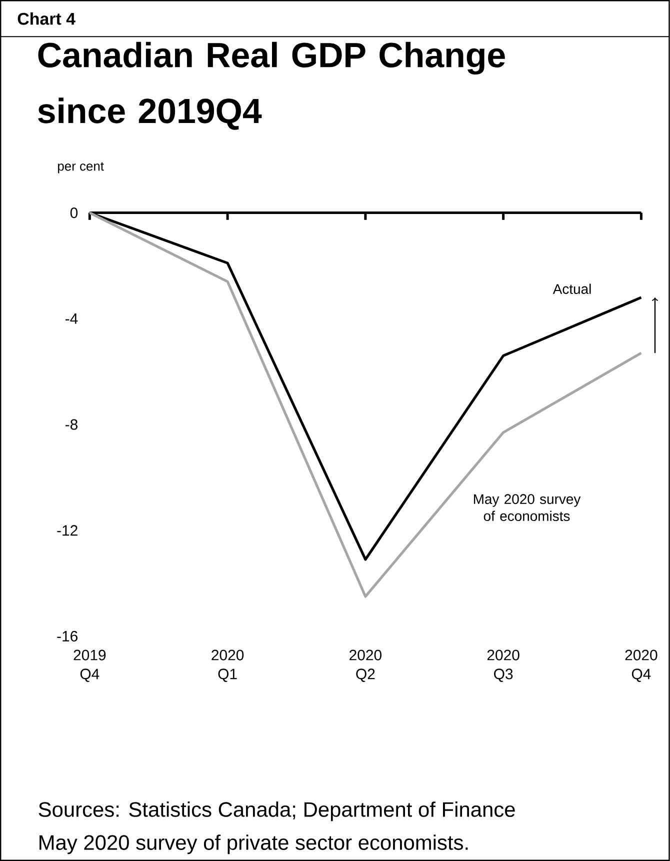 This screenshot has width=670, height=861. I want to click on y-axis-title: per cent, so click(81, 168).